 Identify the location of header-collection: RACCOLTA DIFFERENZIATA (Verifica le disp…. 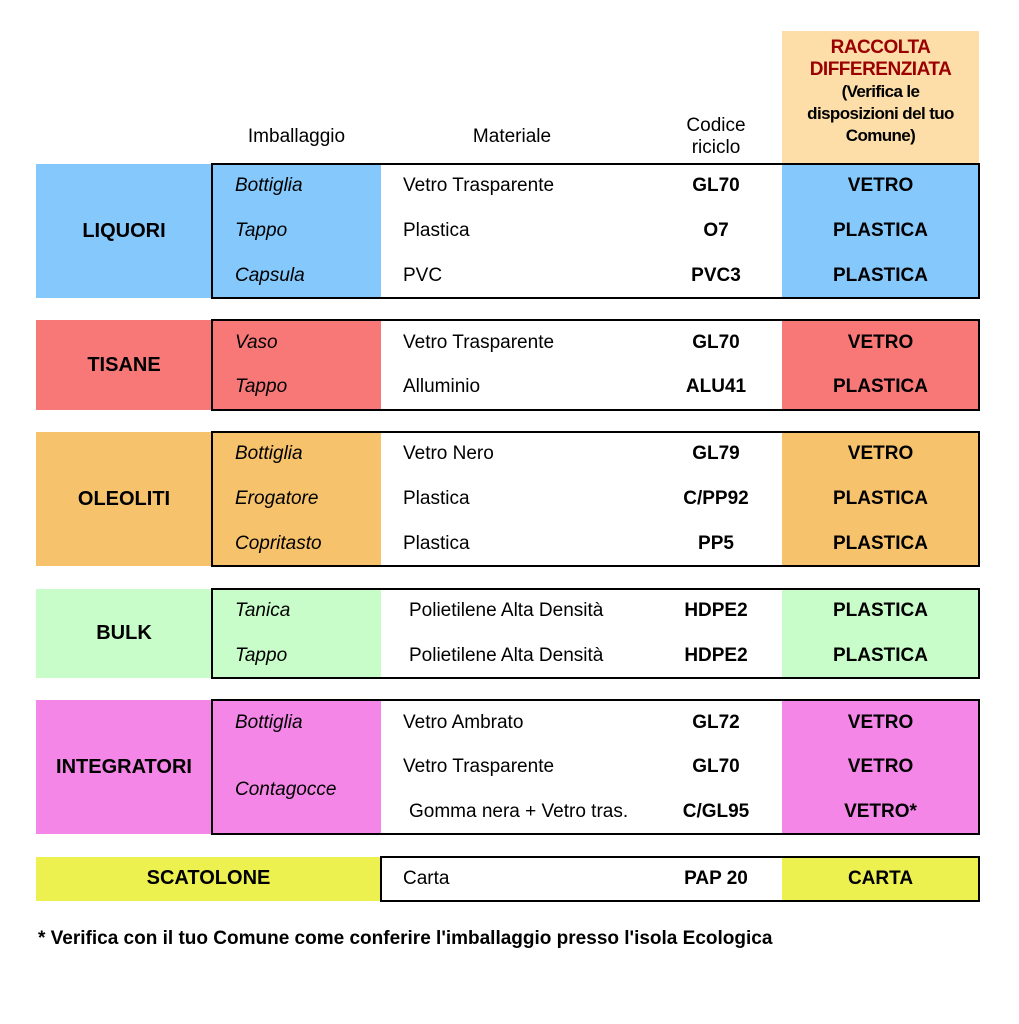
(880, 97).